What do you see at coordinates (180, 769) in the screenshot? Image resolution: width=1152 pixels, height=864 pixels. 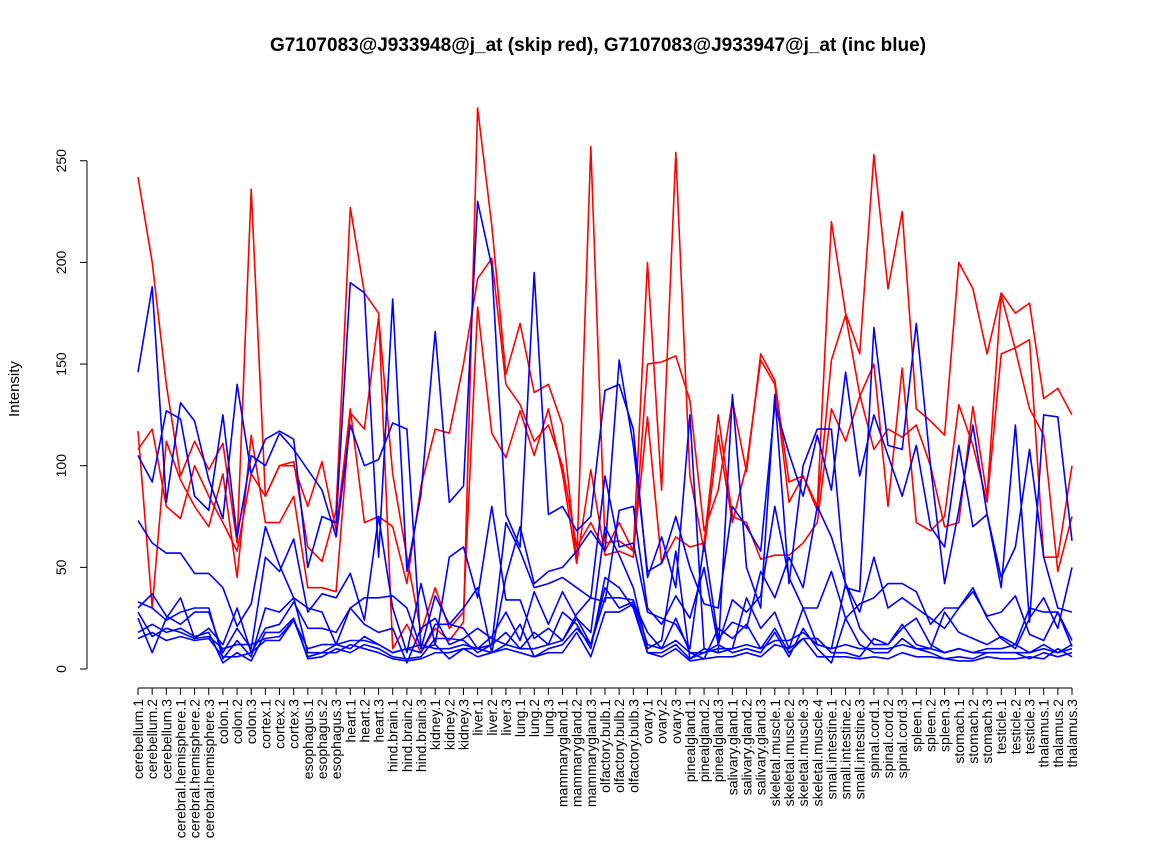 I see `x-tick-label: cerebral.hemisphere.1` at bounding box center [180, 769].